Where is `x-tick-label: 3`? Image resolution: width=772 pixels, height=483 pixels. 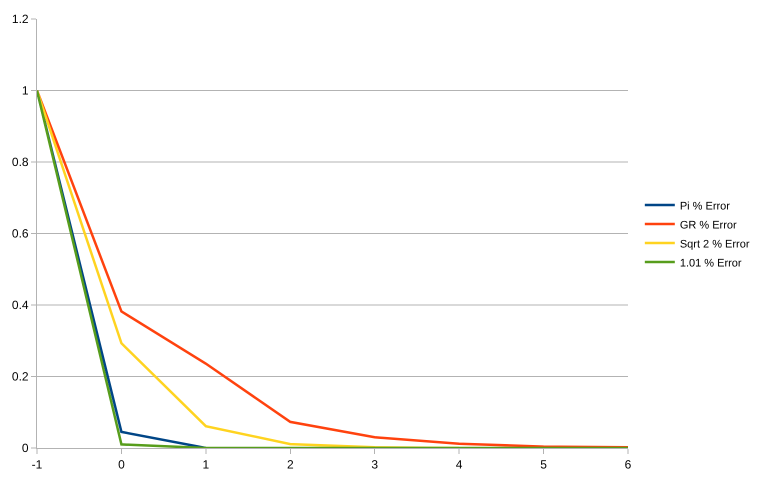
x-tick-label: 3 is located at coordinates (374, 464).